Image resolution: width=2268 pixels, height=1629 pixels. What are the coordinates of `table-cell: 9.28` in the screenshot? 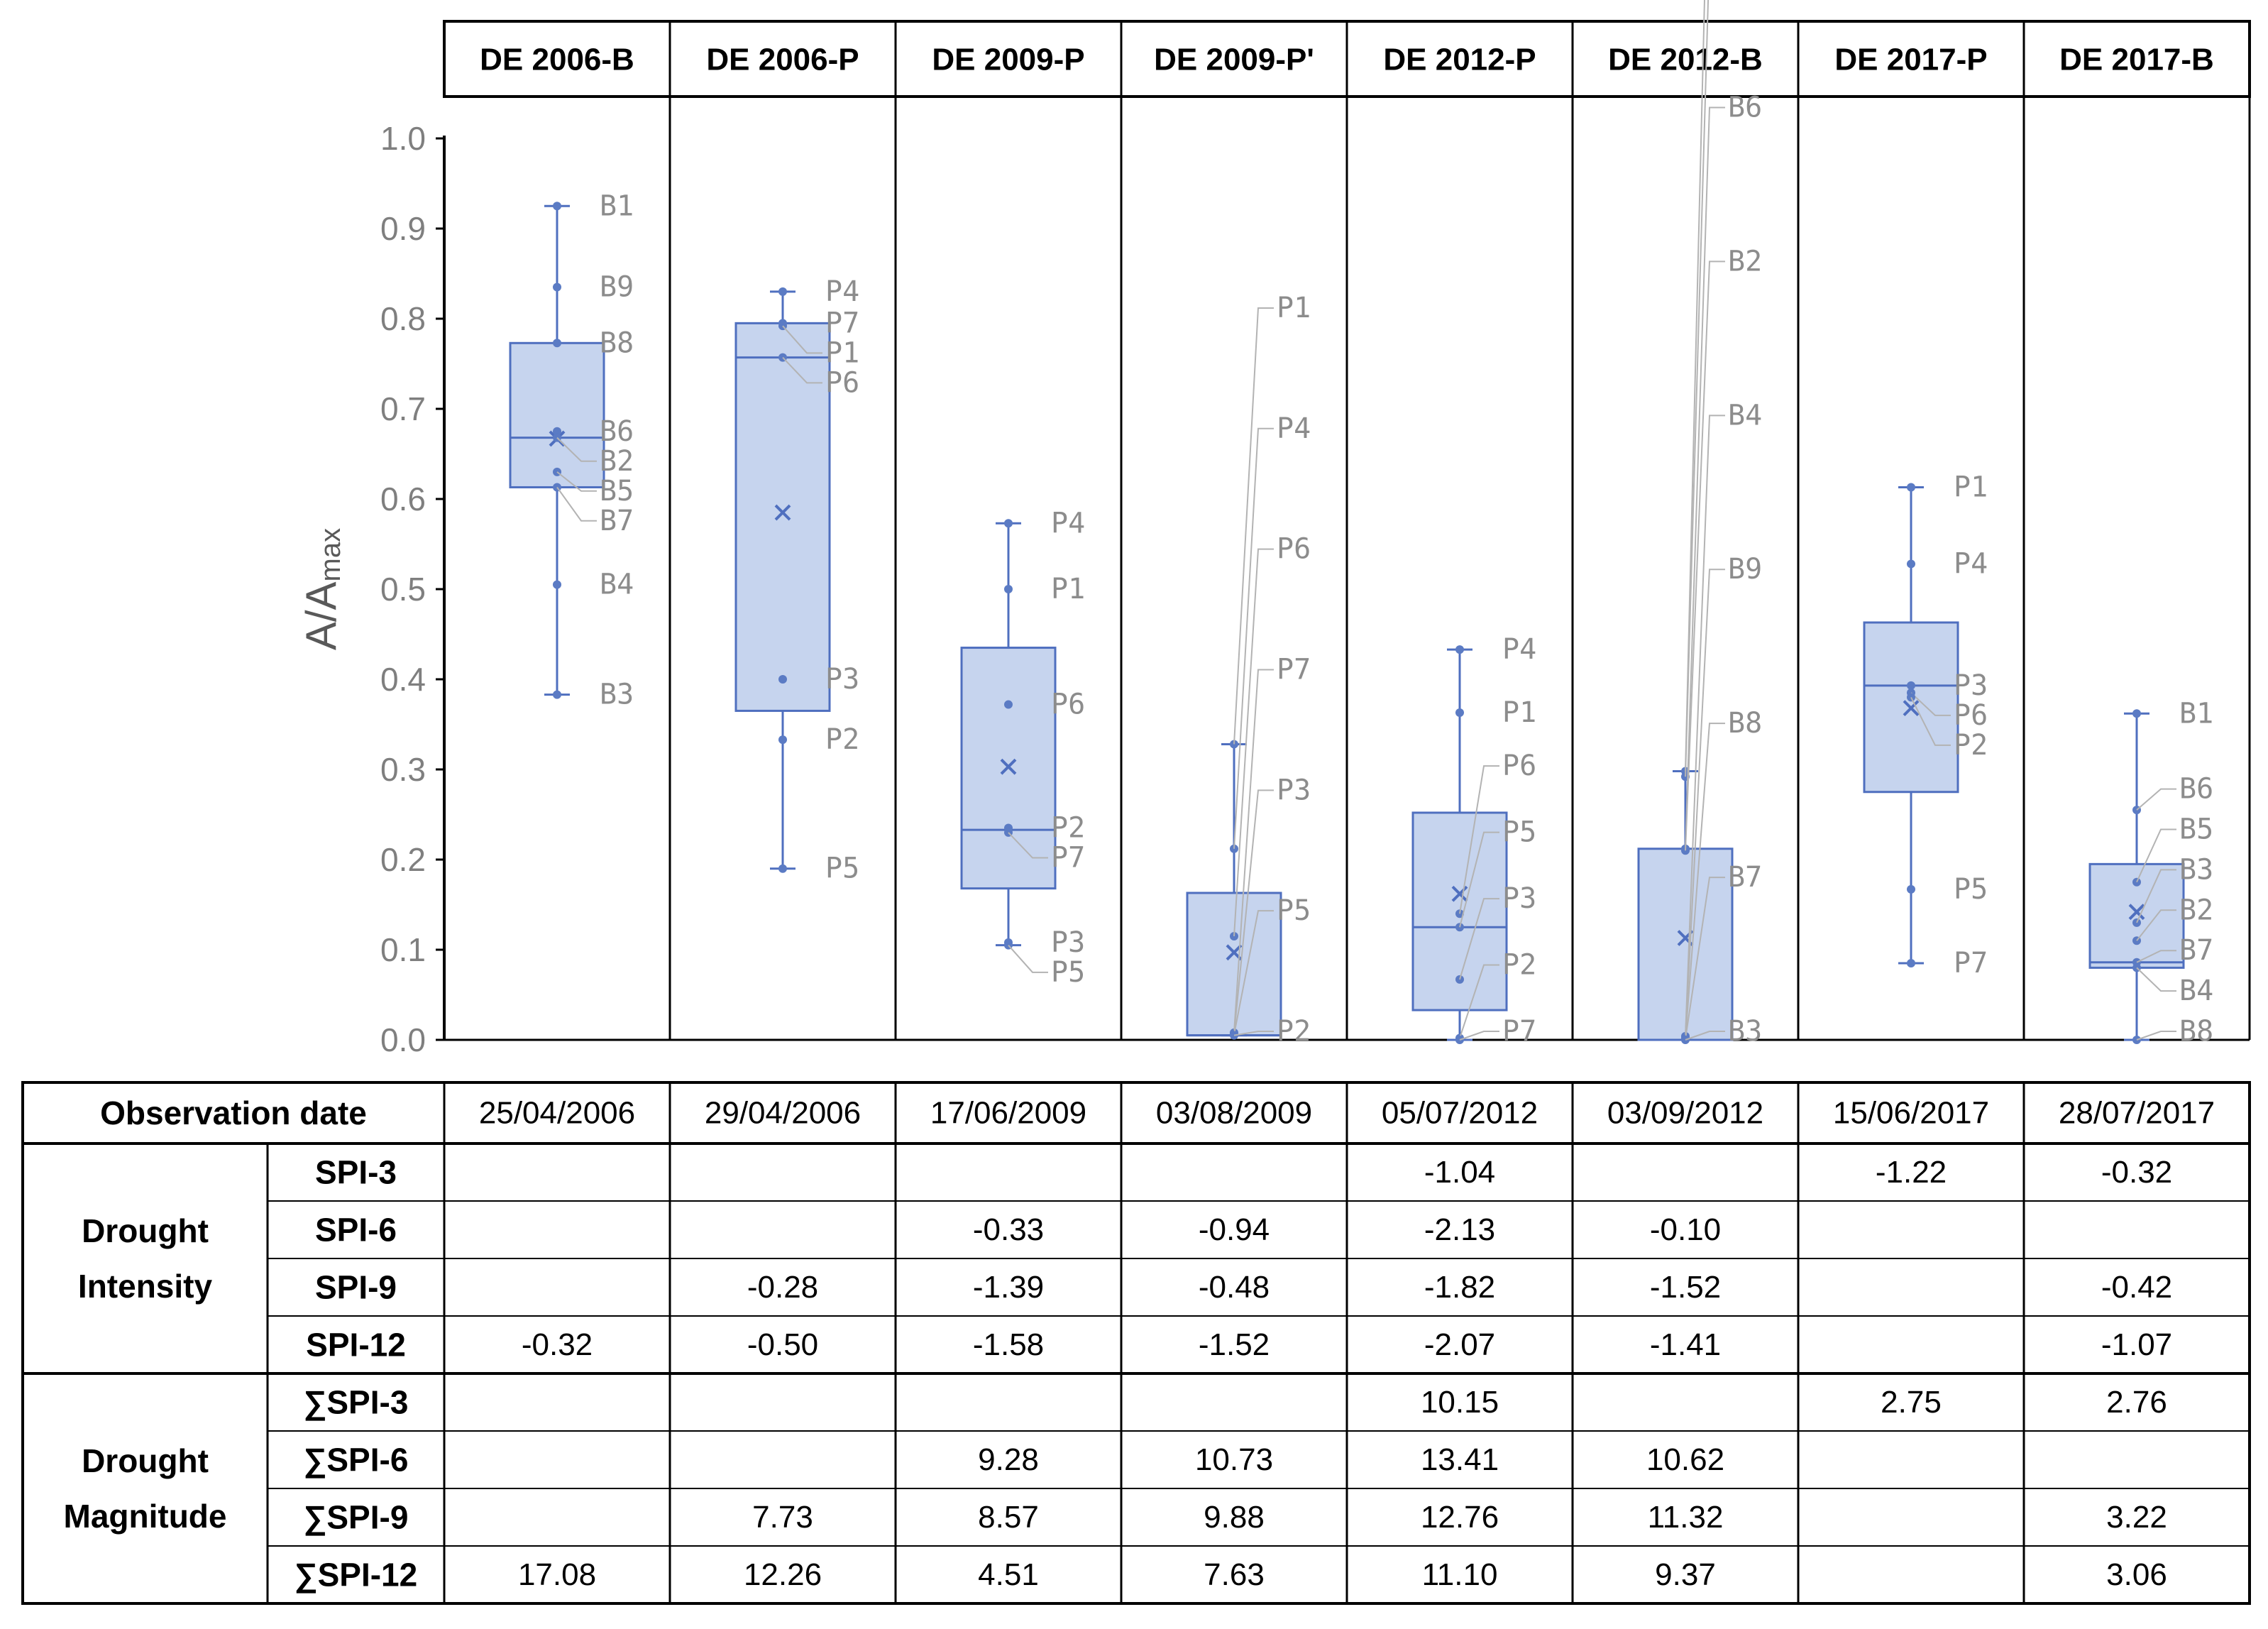 It's located at (1008, 1460).